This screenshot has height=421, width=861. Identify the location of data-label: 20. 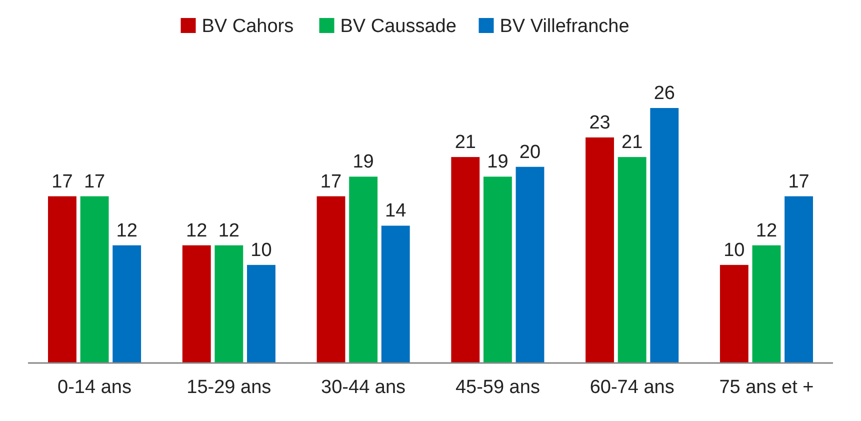
(530, 152).